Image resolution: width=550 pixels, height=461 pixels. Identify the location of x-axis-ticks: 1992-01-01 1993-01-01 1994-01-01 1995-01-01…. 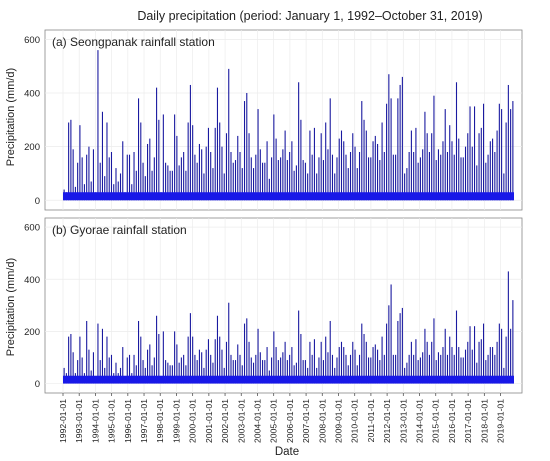
(282, 418).